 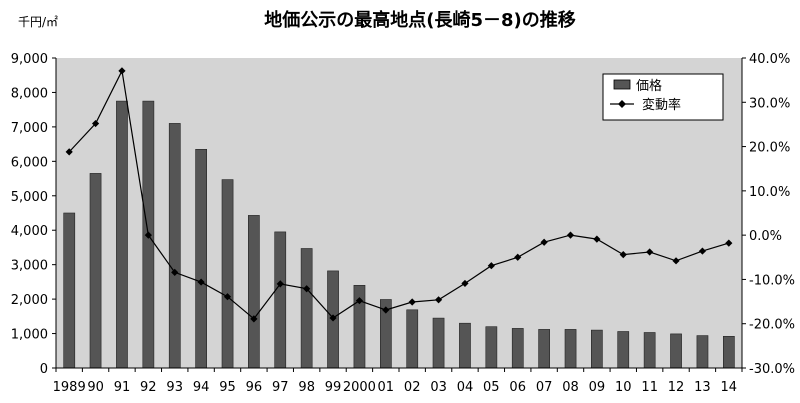 What do you see at coordinates (29, 335) in the screenshot?
I see `y-left-tick-label: 1,000` at bounding box center [29, 335].